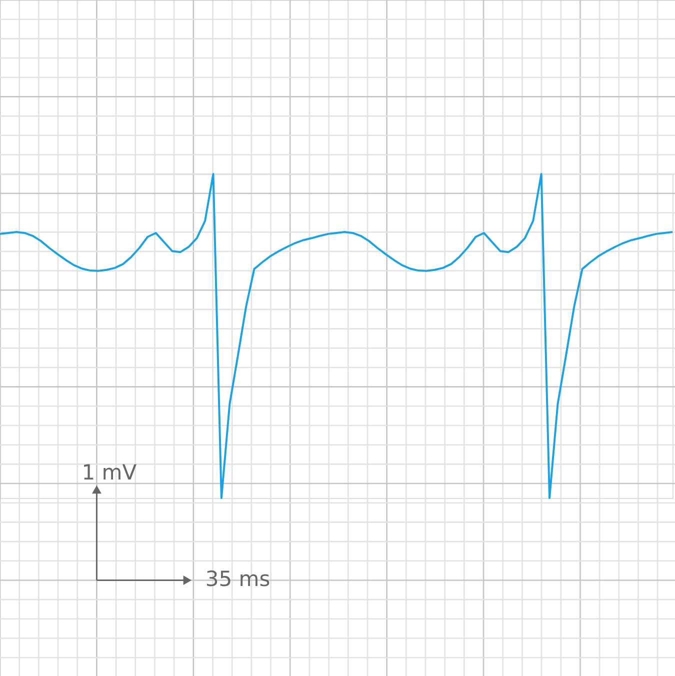 The image size is (675, 676). What do you see at coordinates (237, 579) in the screenshot?
I see `text: 35 ms` at bounding box center [237, 579].